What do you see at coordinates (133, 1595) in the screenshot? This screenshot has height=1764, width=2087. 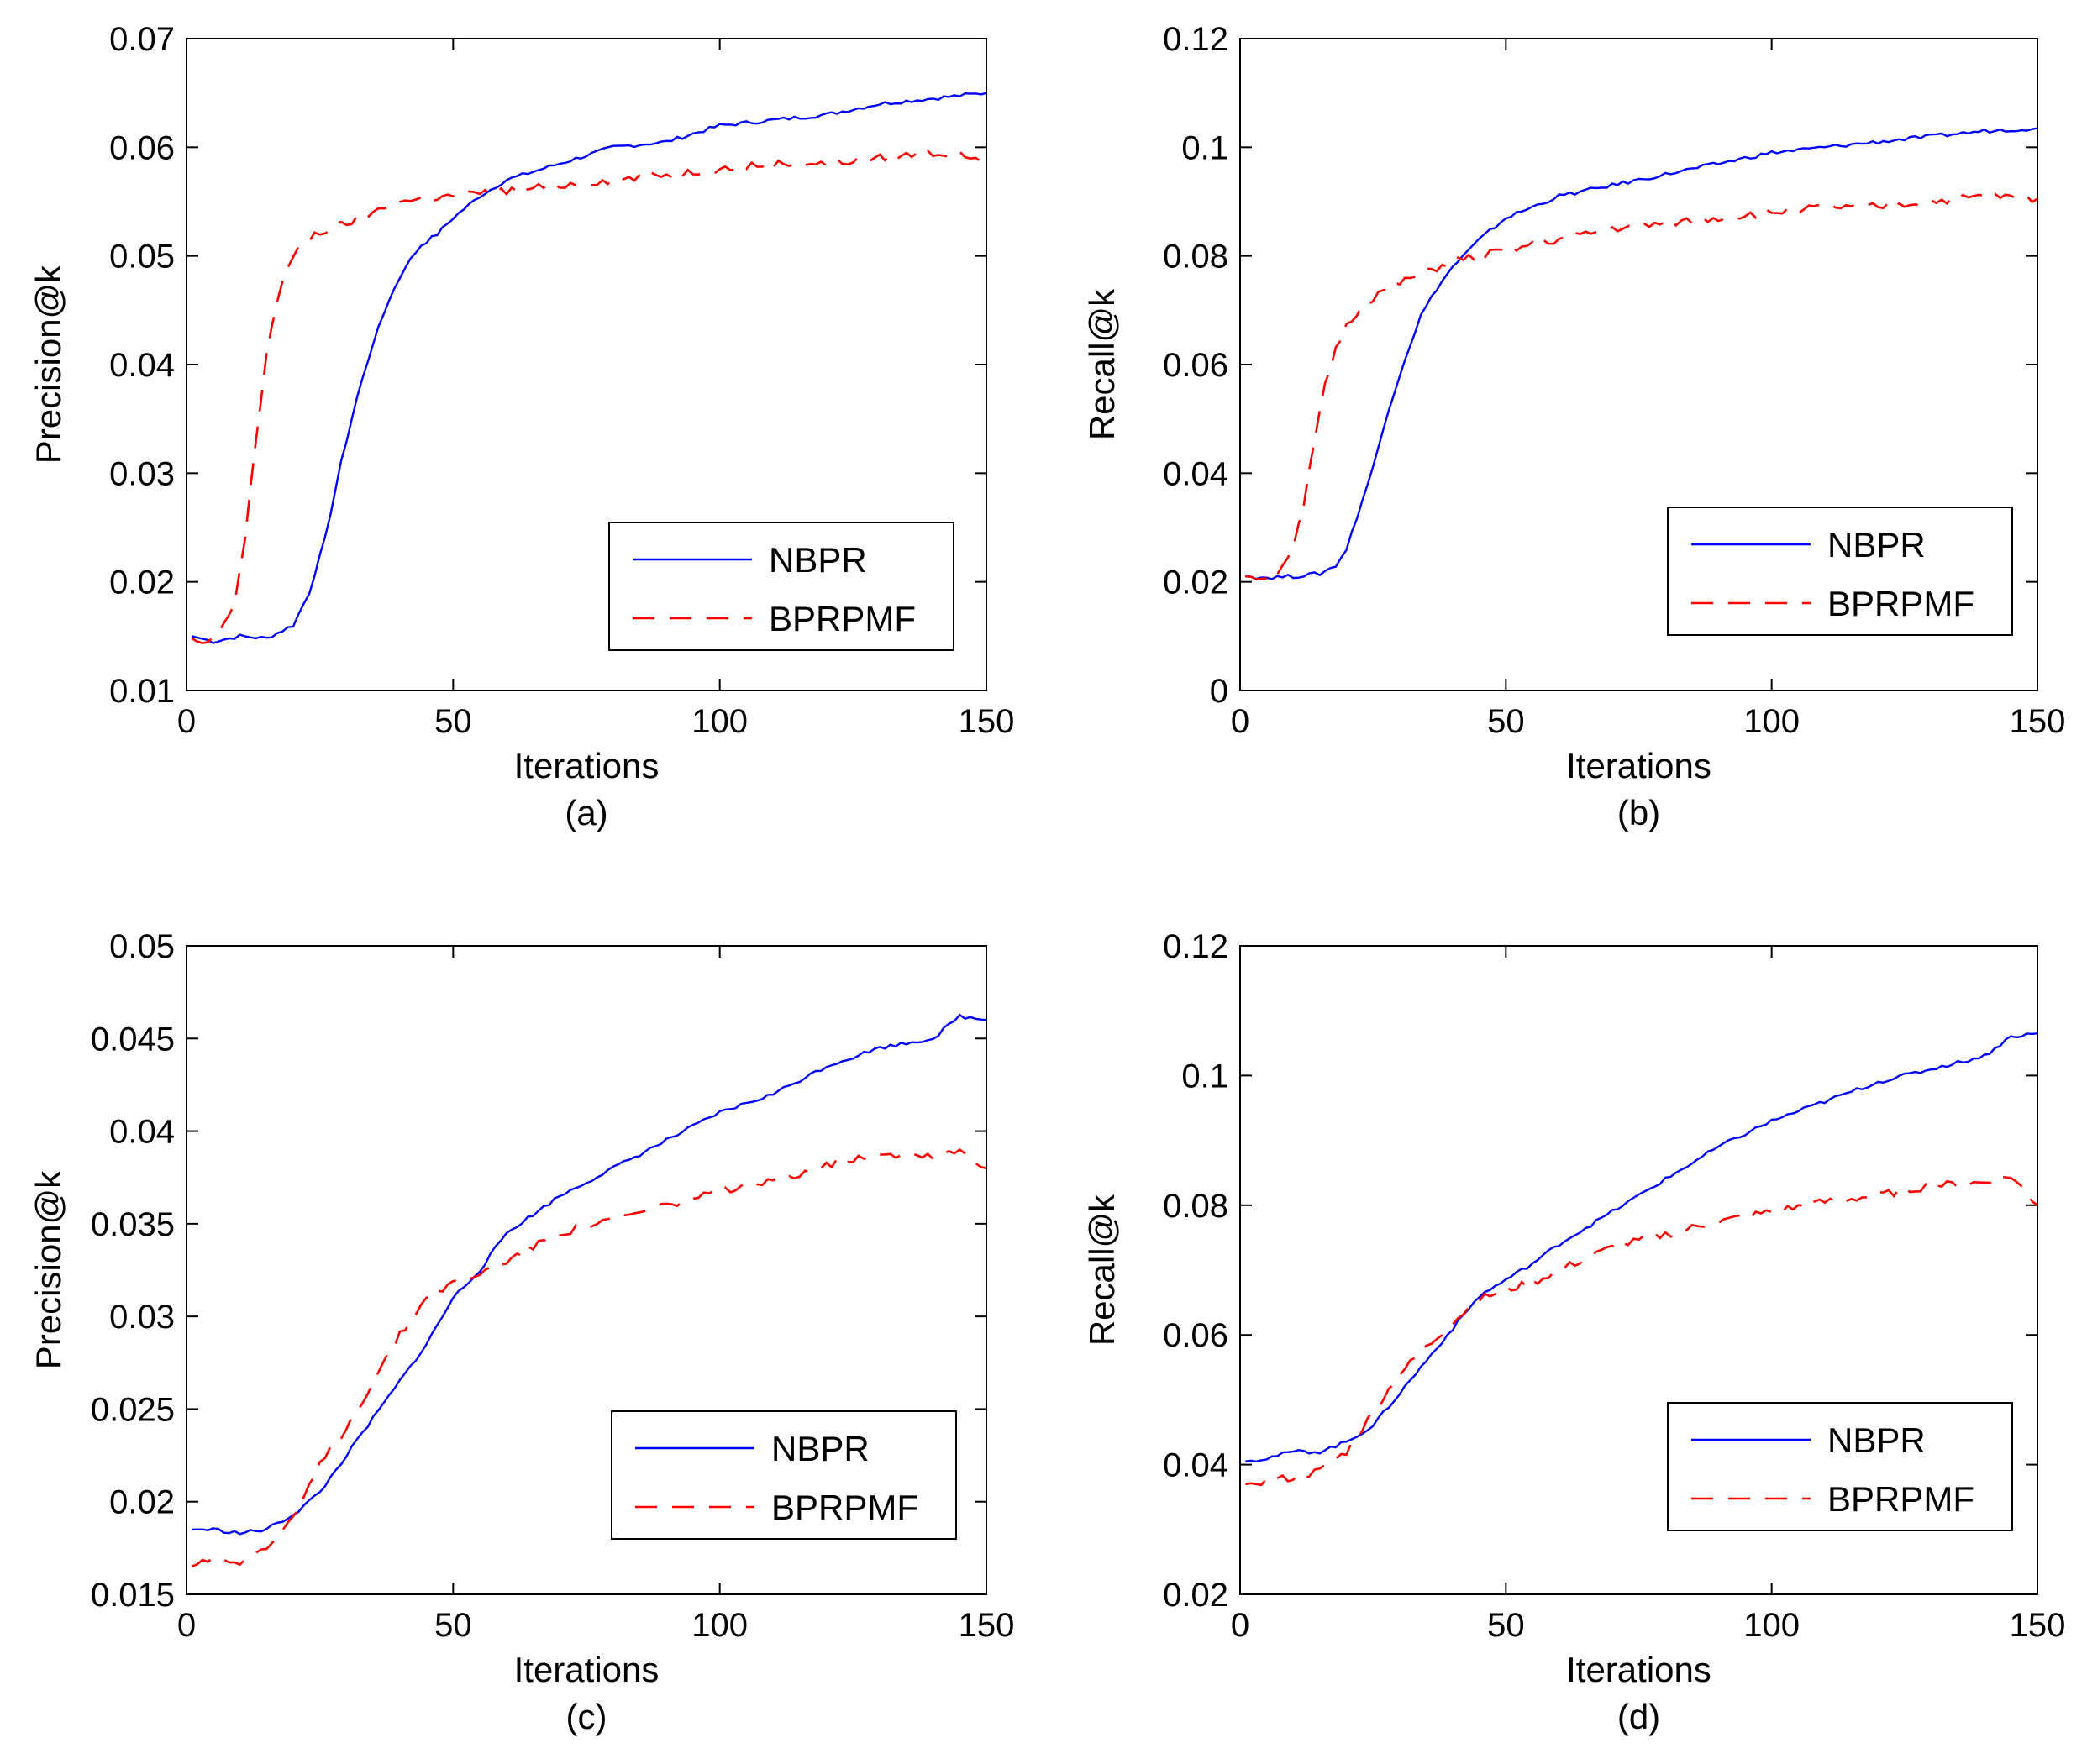 I see `y-tick-label: 0.015` at bounding box center [133, 1595].